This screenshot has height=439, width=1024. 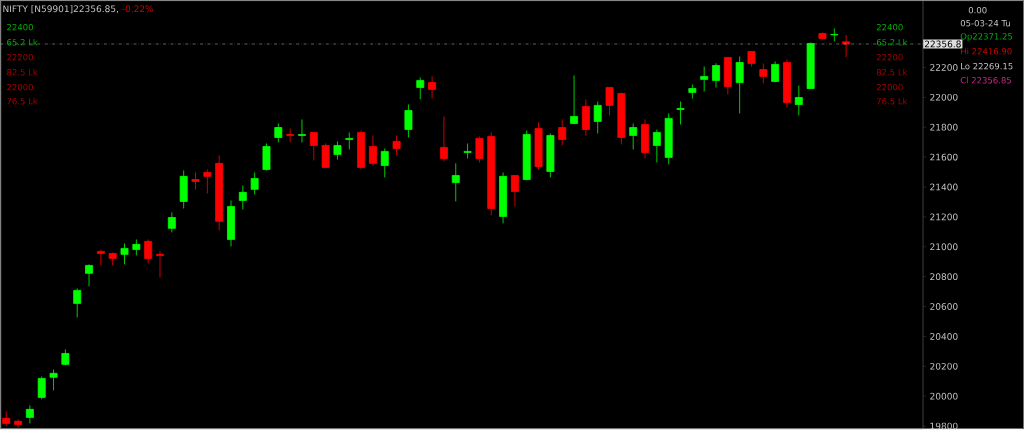 What do you see at coordinates (944, 97) in the screenshot?
I see `y-tick-label: 22000` at bounding box center [944, 97].